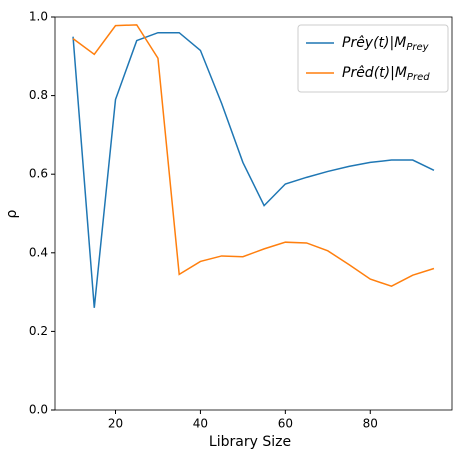  Describe the element at coordinates (38, 174) in the screenshot. I see `y-tick-label: 0.6` at that location.